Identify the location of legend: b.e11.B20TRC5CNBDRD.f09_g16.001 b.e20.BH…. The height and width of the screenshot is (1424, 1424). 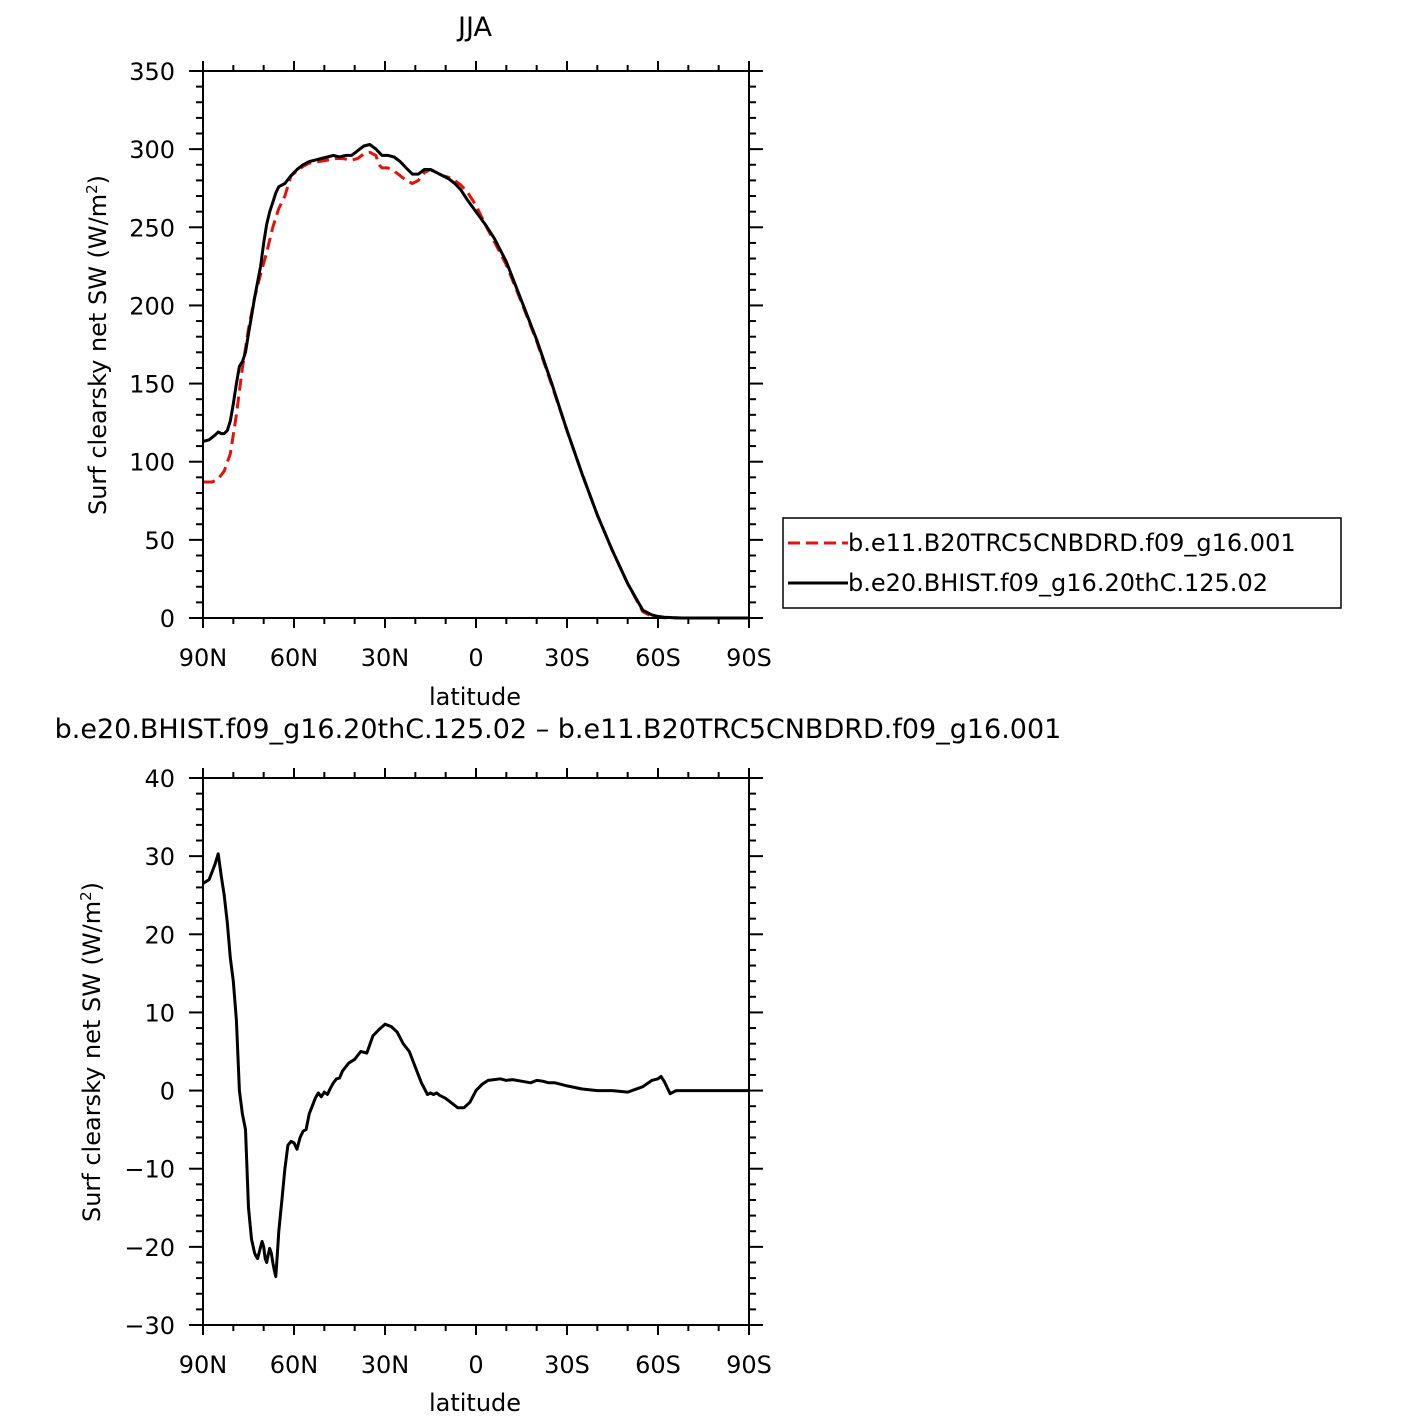
(1062, 563).